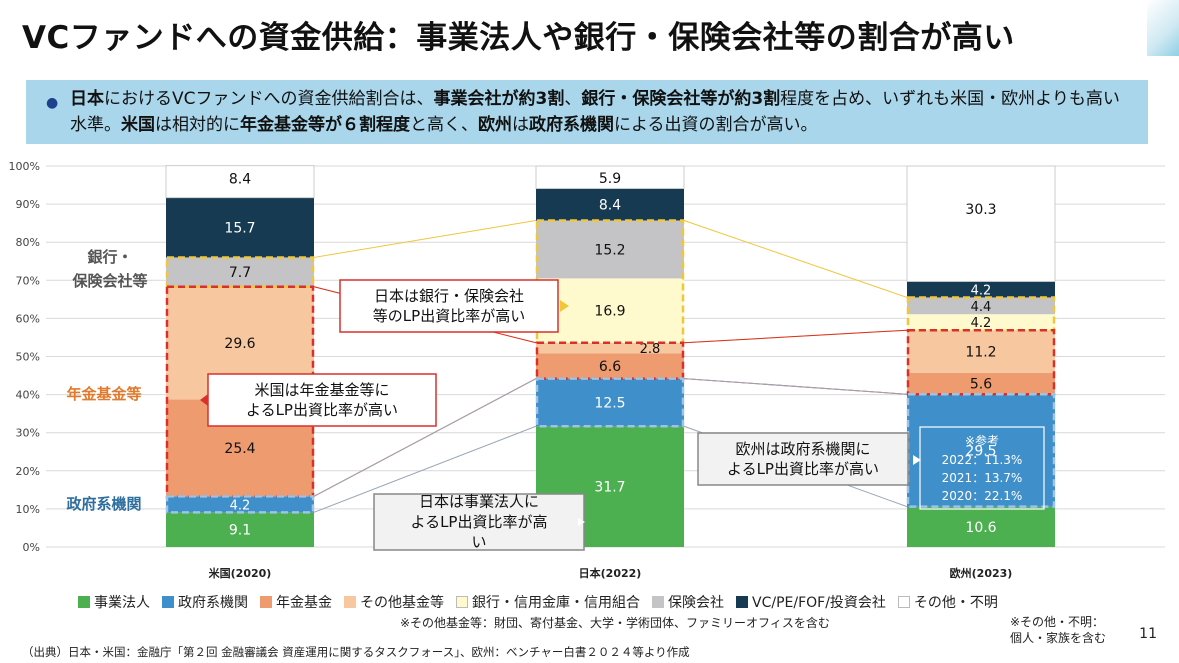  I want to click on y-tick-label: 10%, so click(28, 509).